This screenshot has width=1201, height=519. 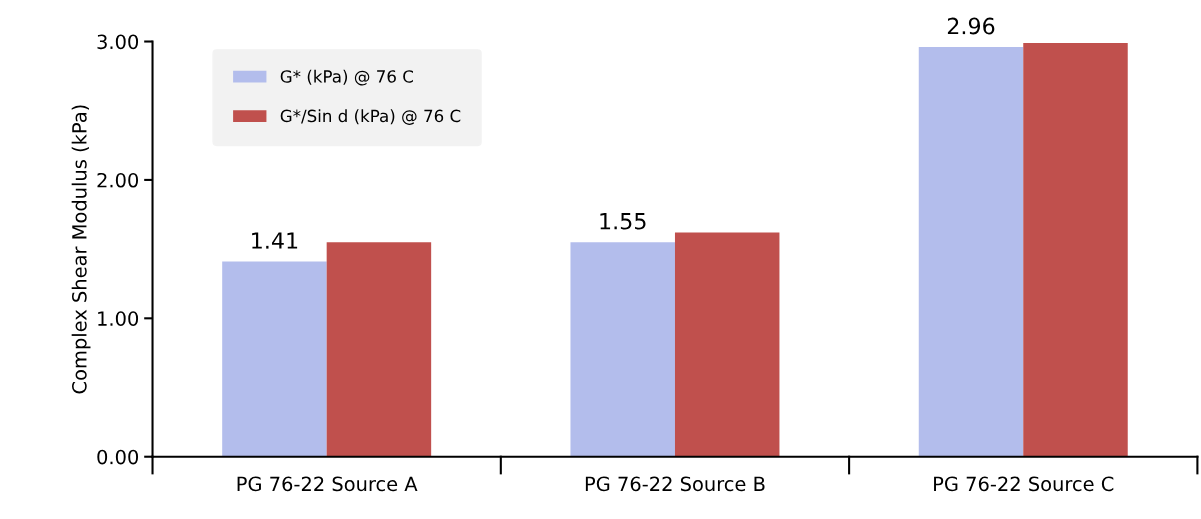 I want to click on legend-label: G*/Sin d (kPa) @ 76 C, so click(x=370, y=117).